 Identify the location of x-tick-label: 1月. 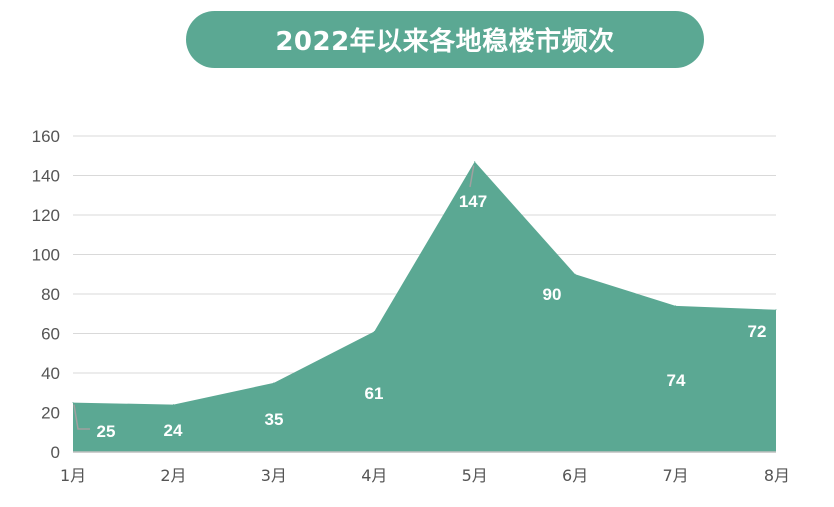
(73, 475).